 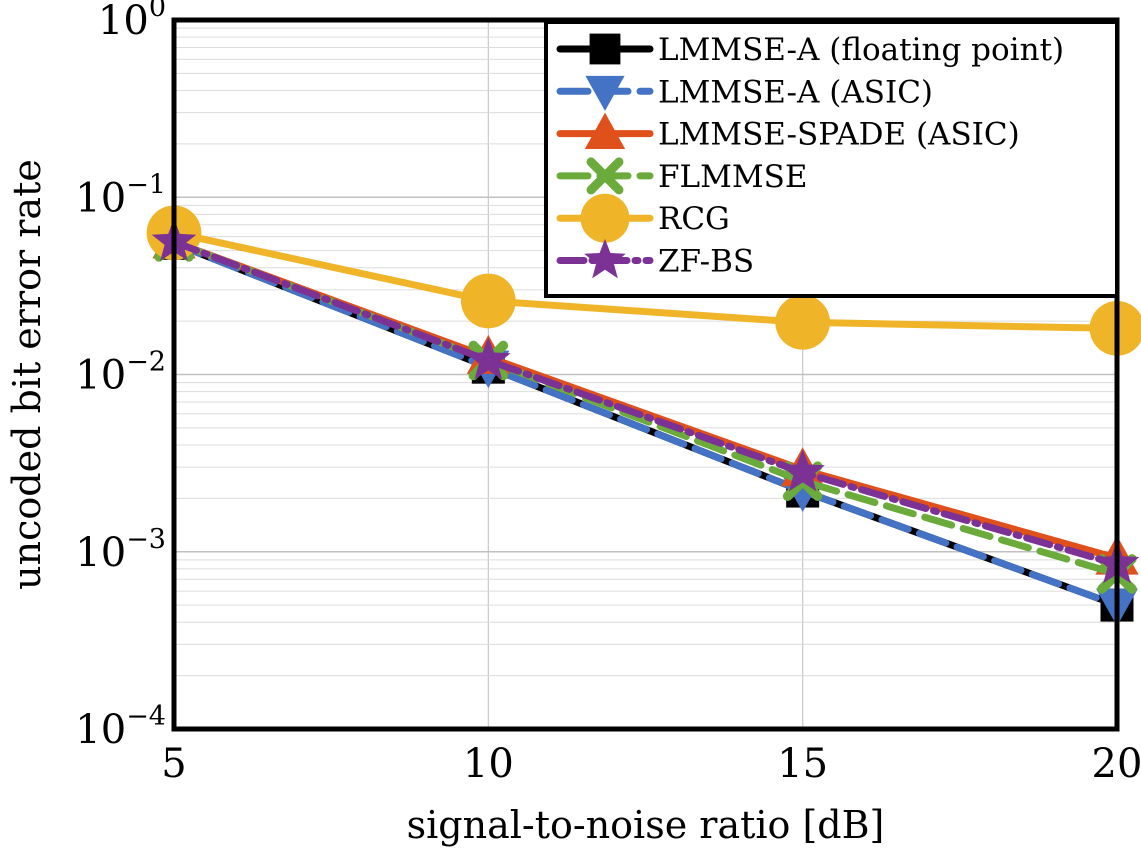 I want to click on y-tick-exponent: 0, so click(x=157, y=11).